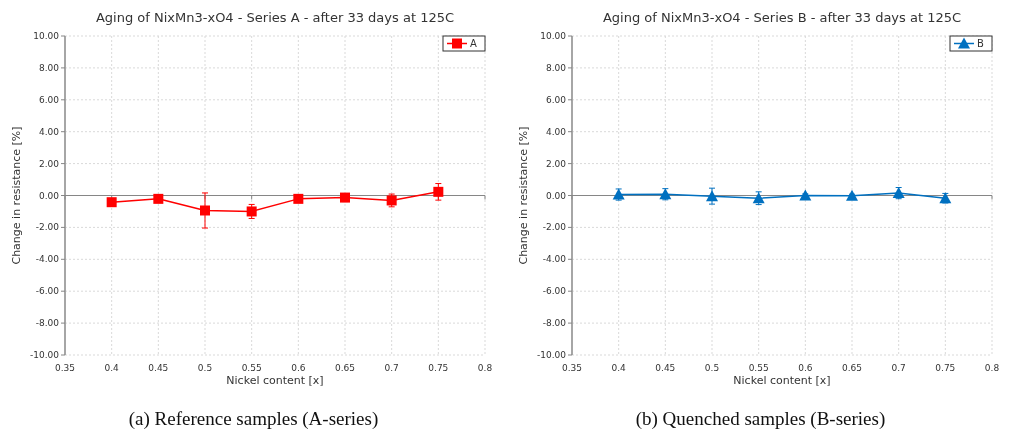 This screenshot has height=434, width=1014. I want to click on chart-title: Aging of NixMn3-xO4 - Series B - after 33 days at 125C, so click(782, 17).